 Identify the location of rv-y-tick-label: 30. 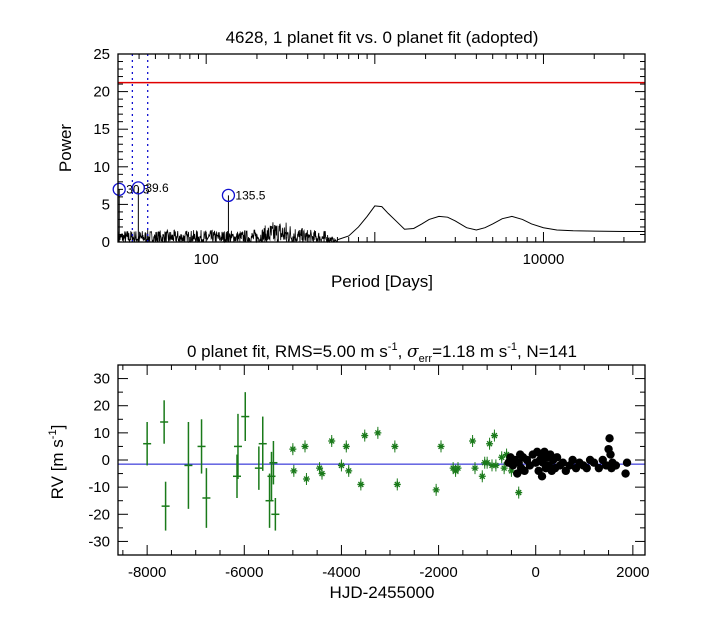
(101, 379).